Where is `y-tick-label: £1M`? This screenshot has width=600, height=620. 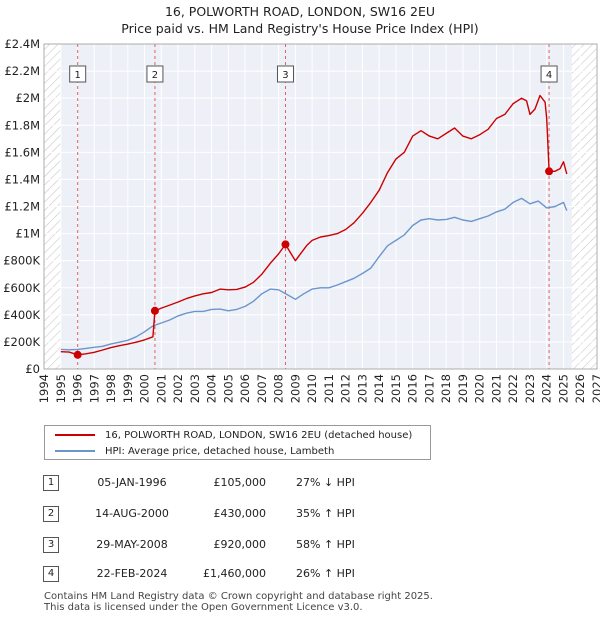
y-tick-label: £1M is located at coordinates (27, 234).